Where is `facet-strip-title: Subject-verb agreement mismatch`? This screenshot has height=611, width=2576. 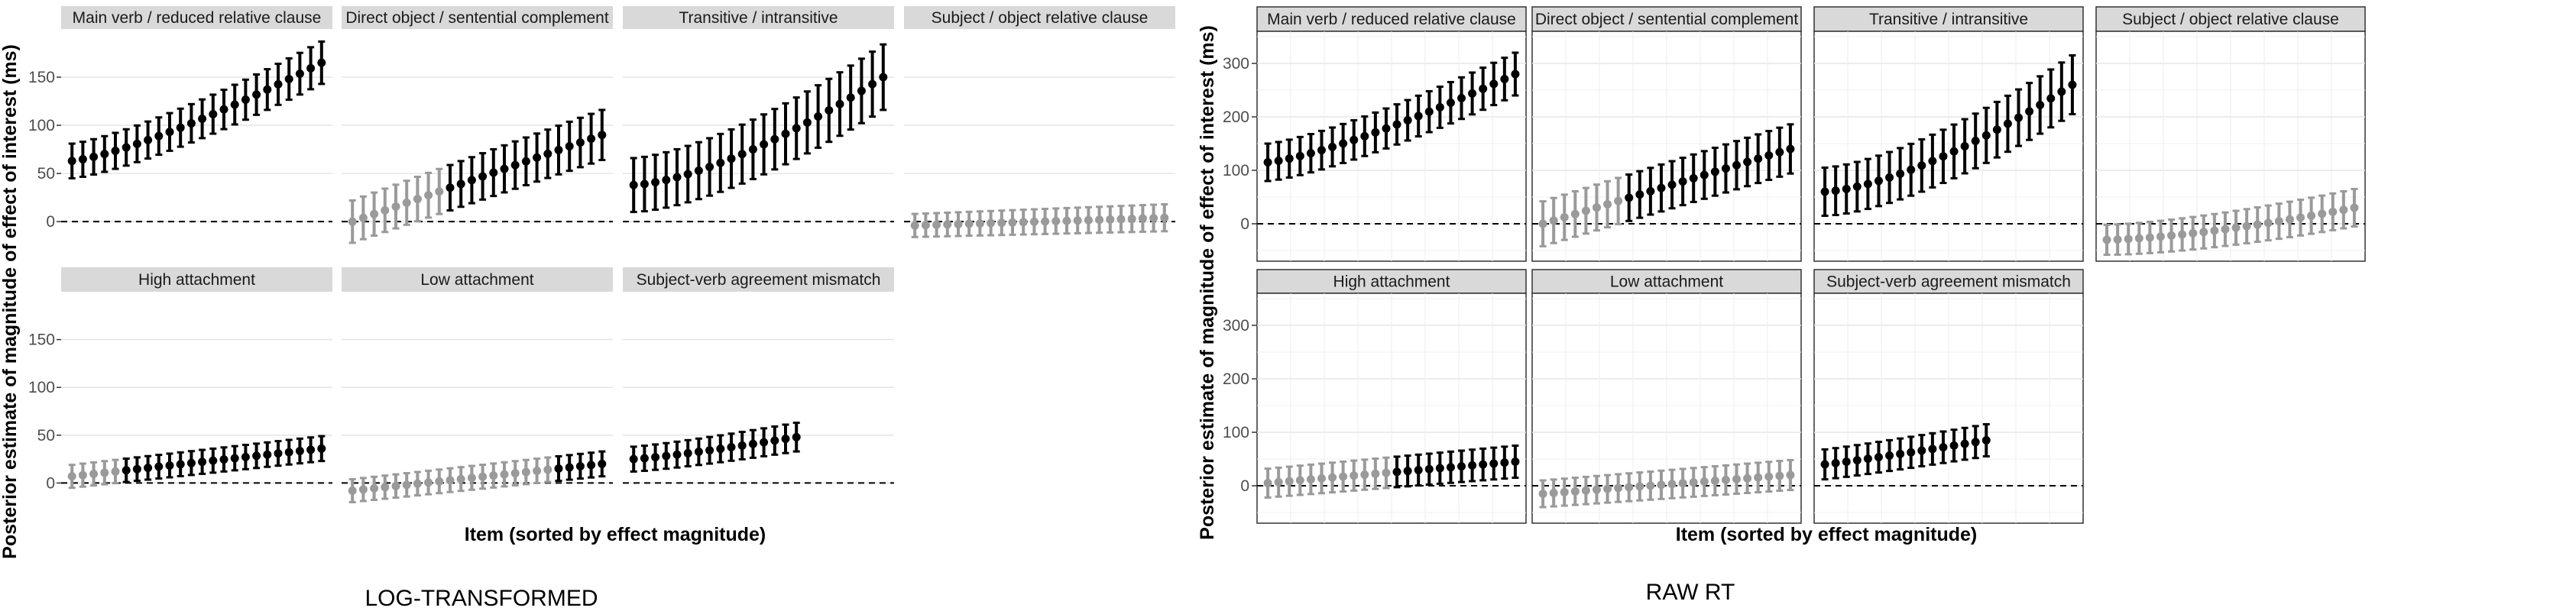 facet-strip-title: Subject-verb agreement mismatch is located at coordinates (1949, 282).